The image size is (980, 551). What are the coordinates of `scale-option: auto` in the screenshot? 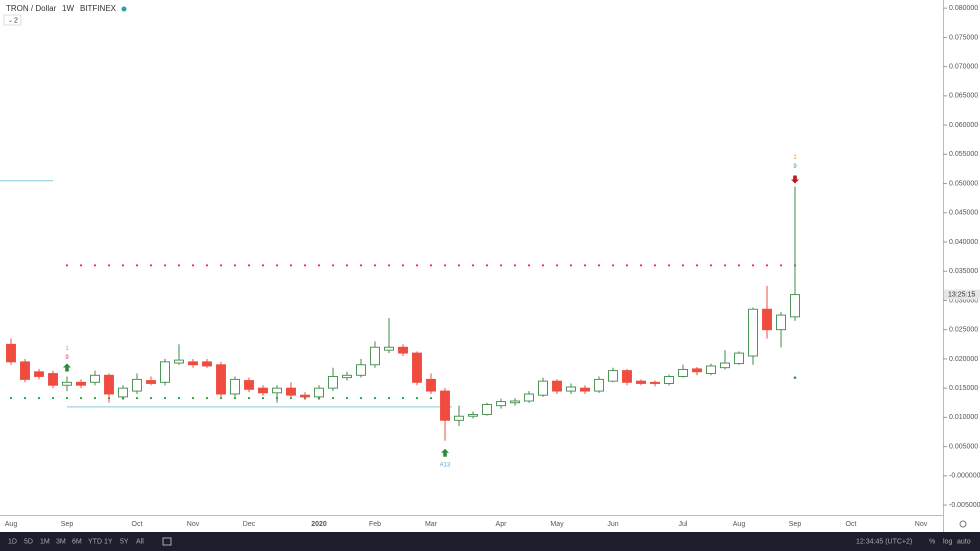 It's located at (964, 541).